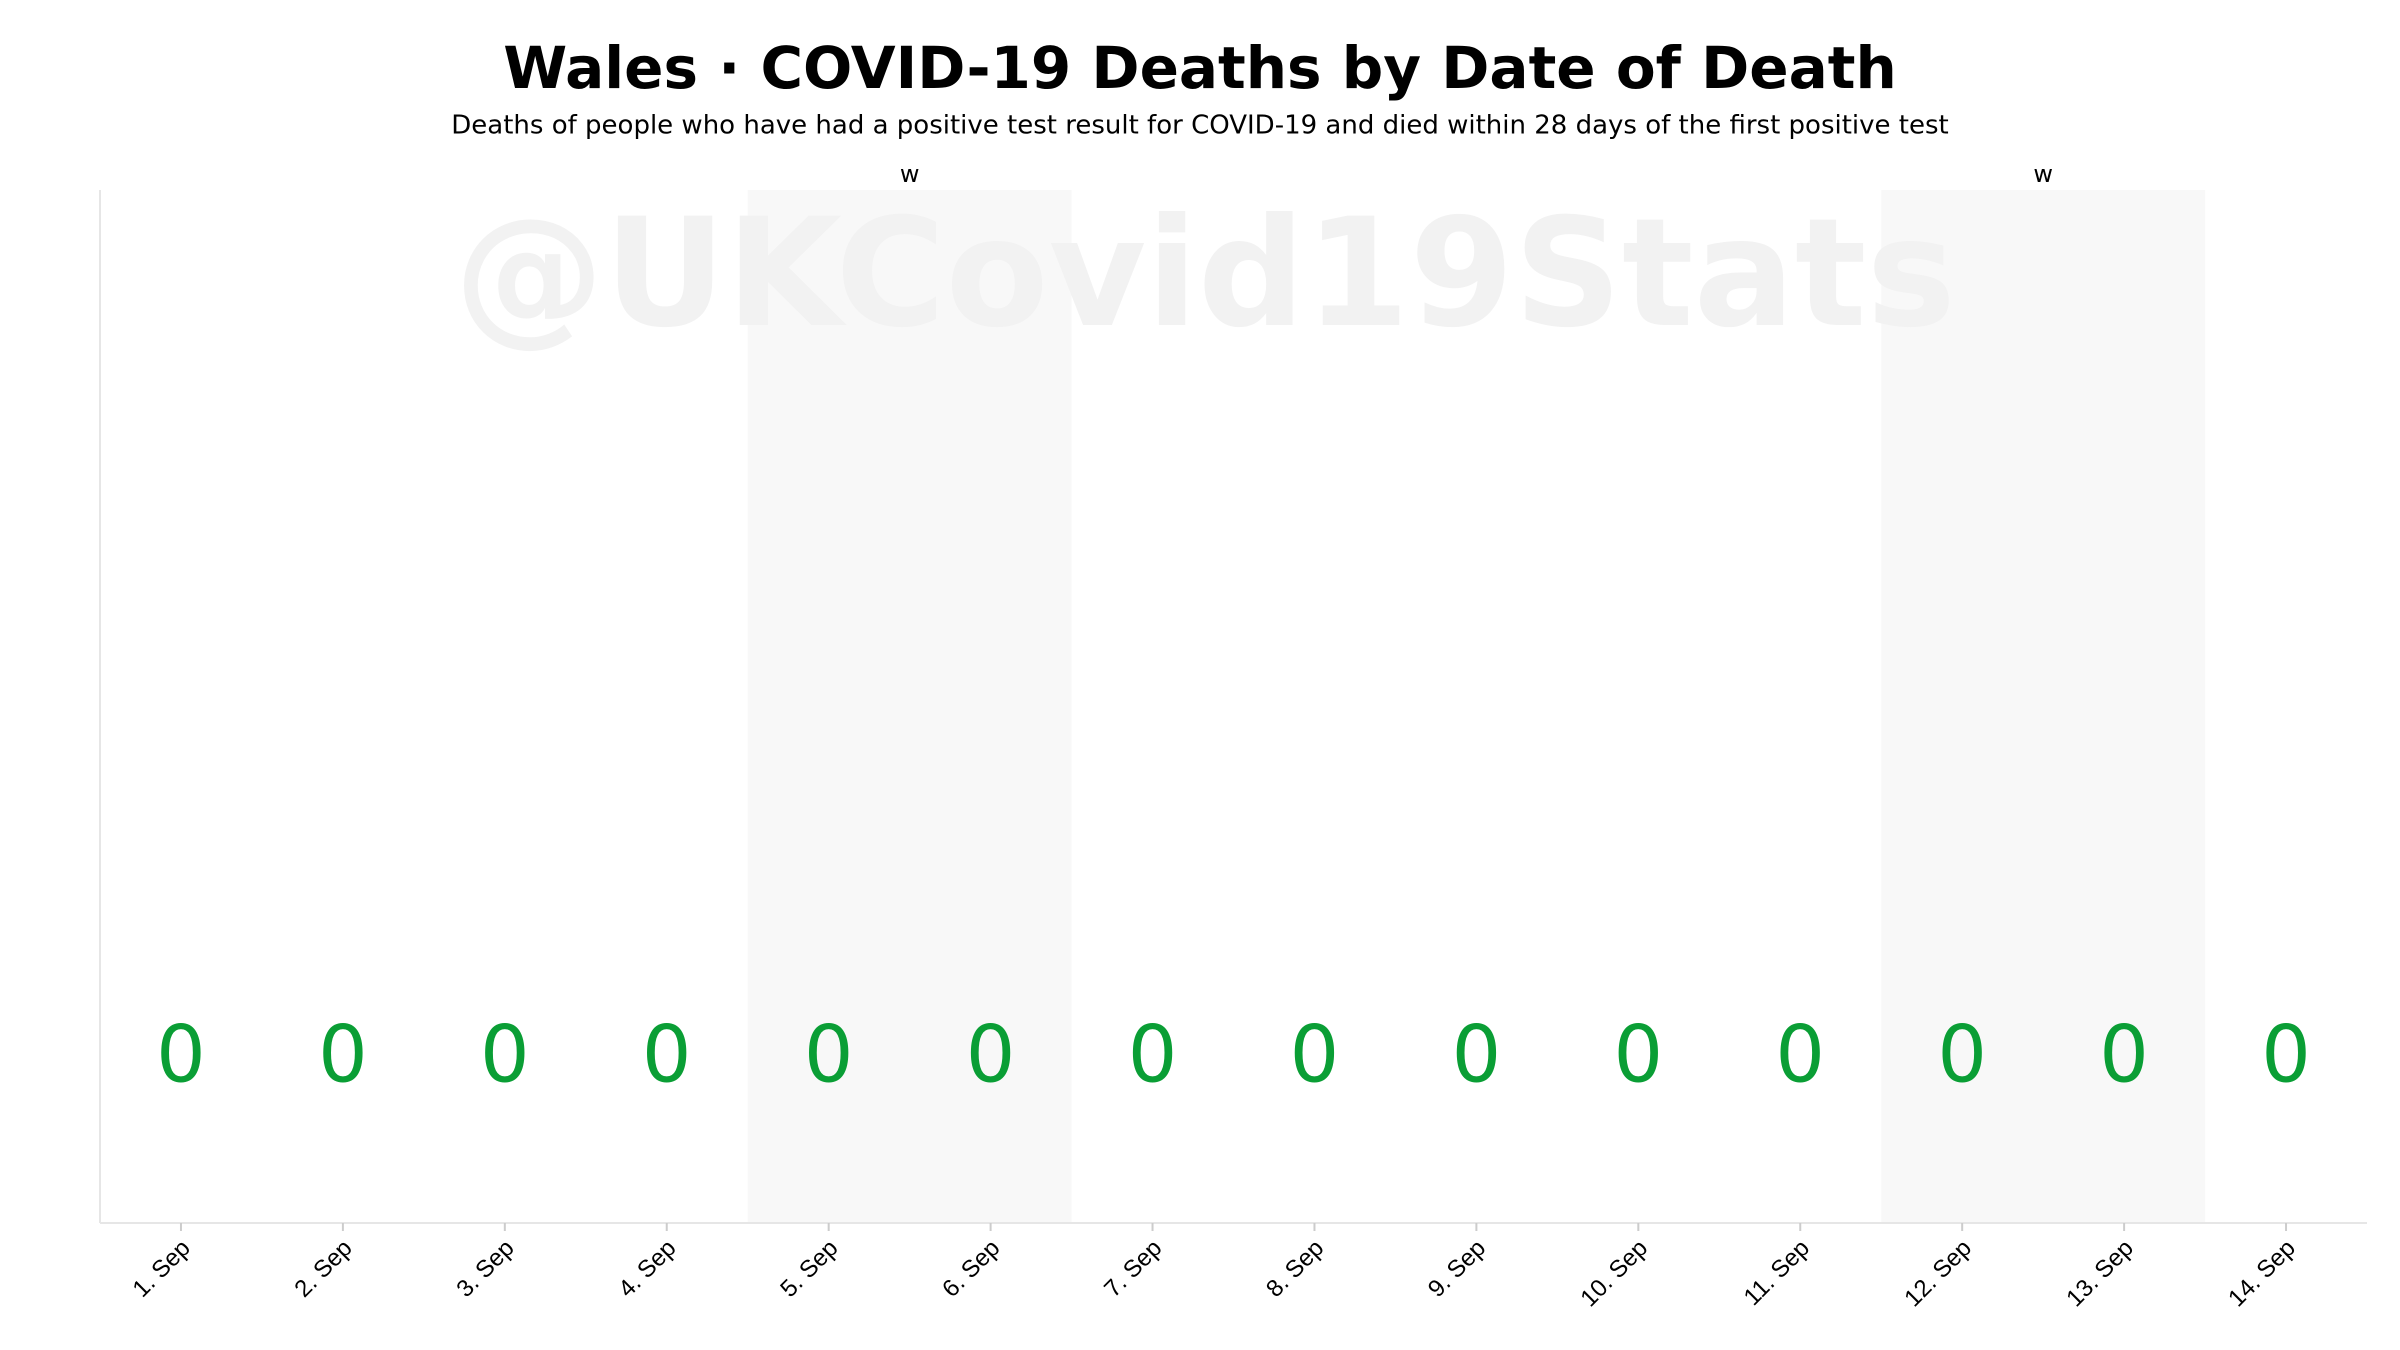 The width and height of the screenshot is (2400, 1350). Describe the element at coordinates (1295, 1269) in the screenshot. I see `x-tick-label: 8. Sep` at that location.